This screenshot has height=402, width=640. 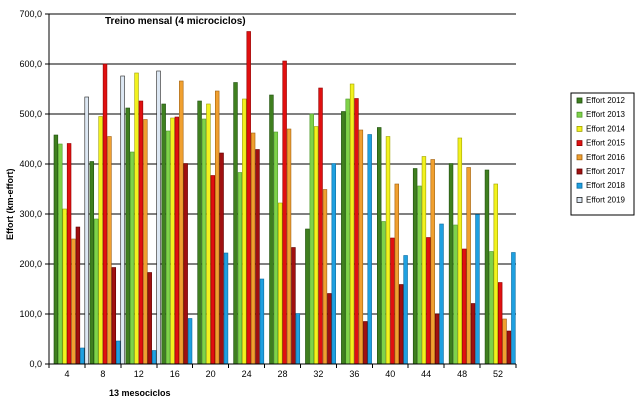 What do you see at coordinates (102, 374) in the screenshot?
I see `x-tick-label: 8` at bounding box center [102, 374].